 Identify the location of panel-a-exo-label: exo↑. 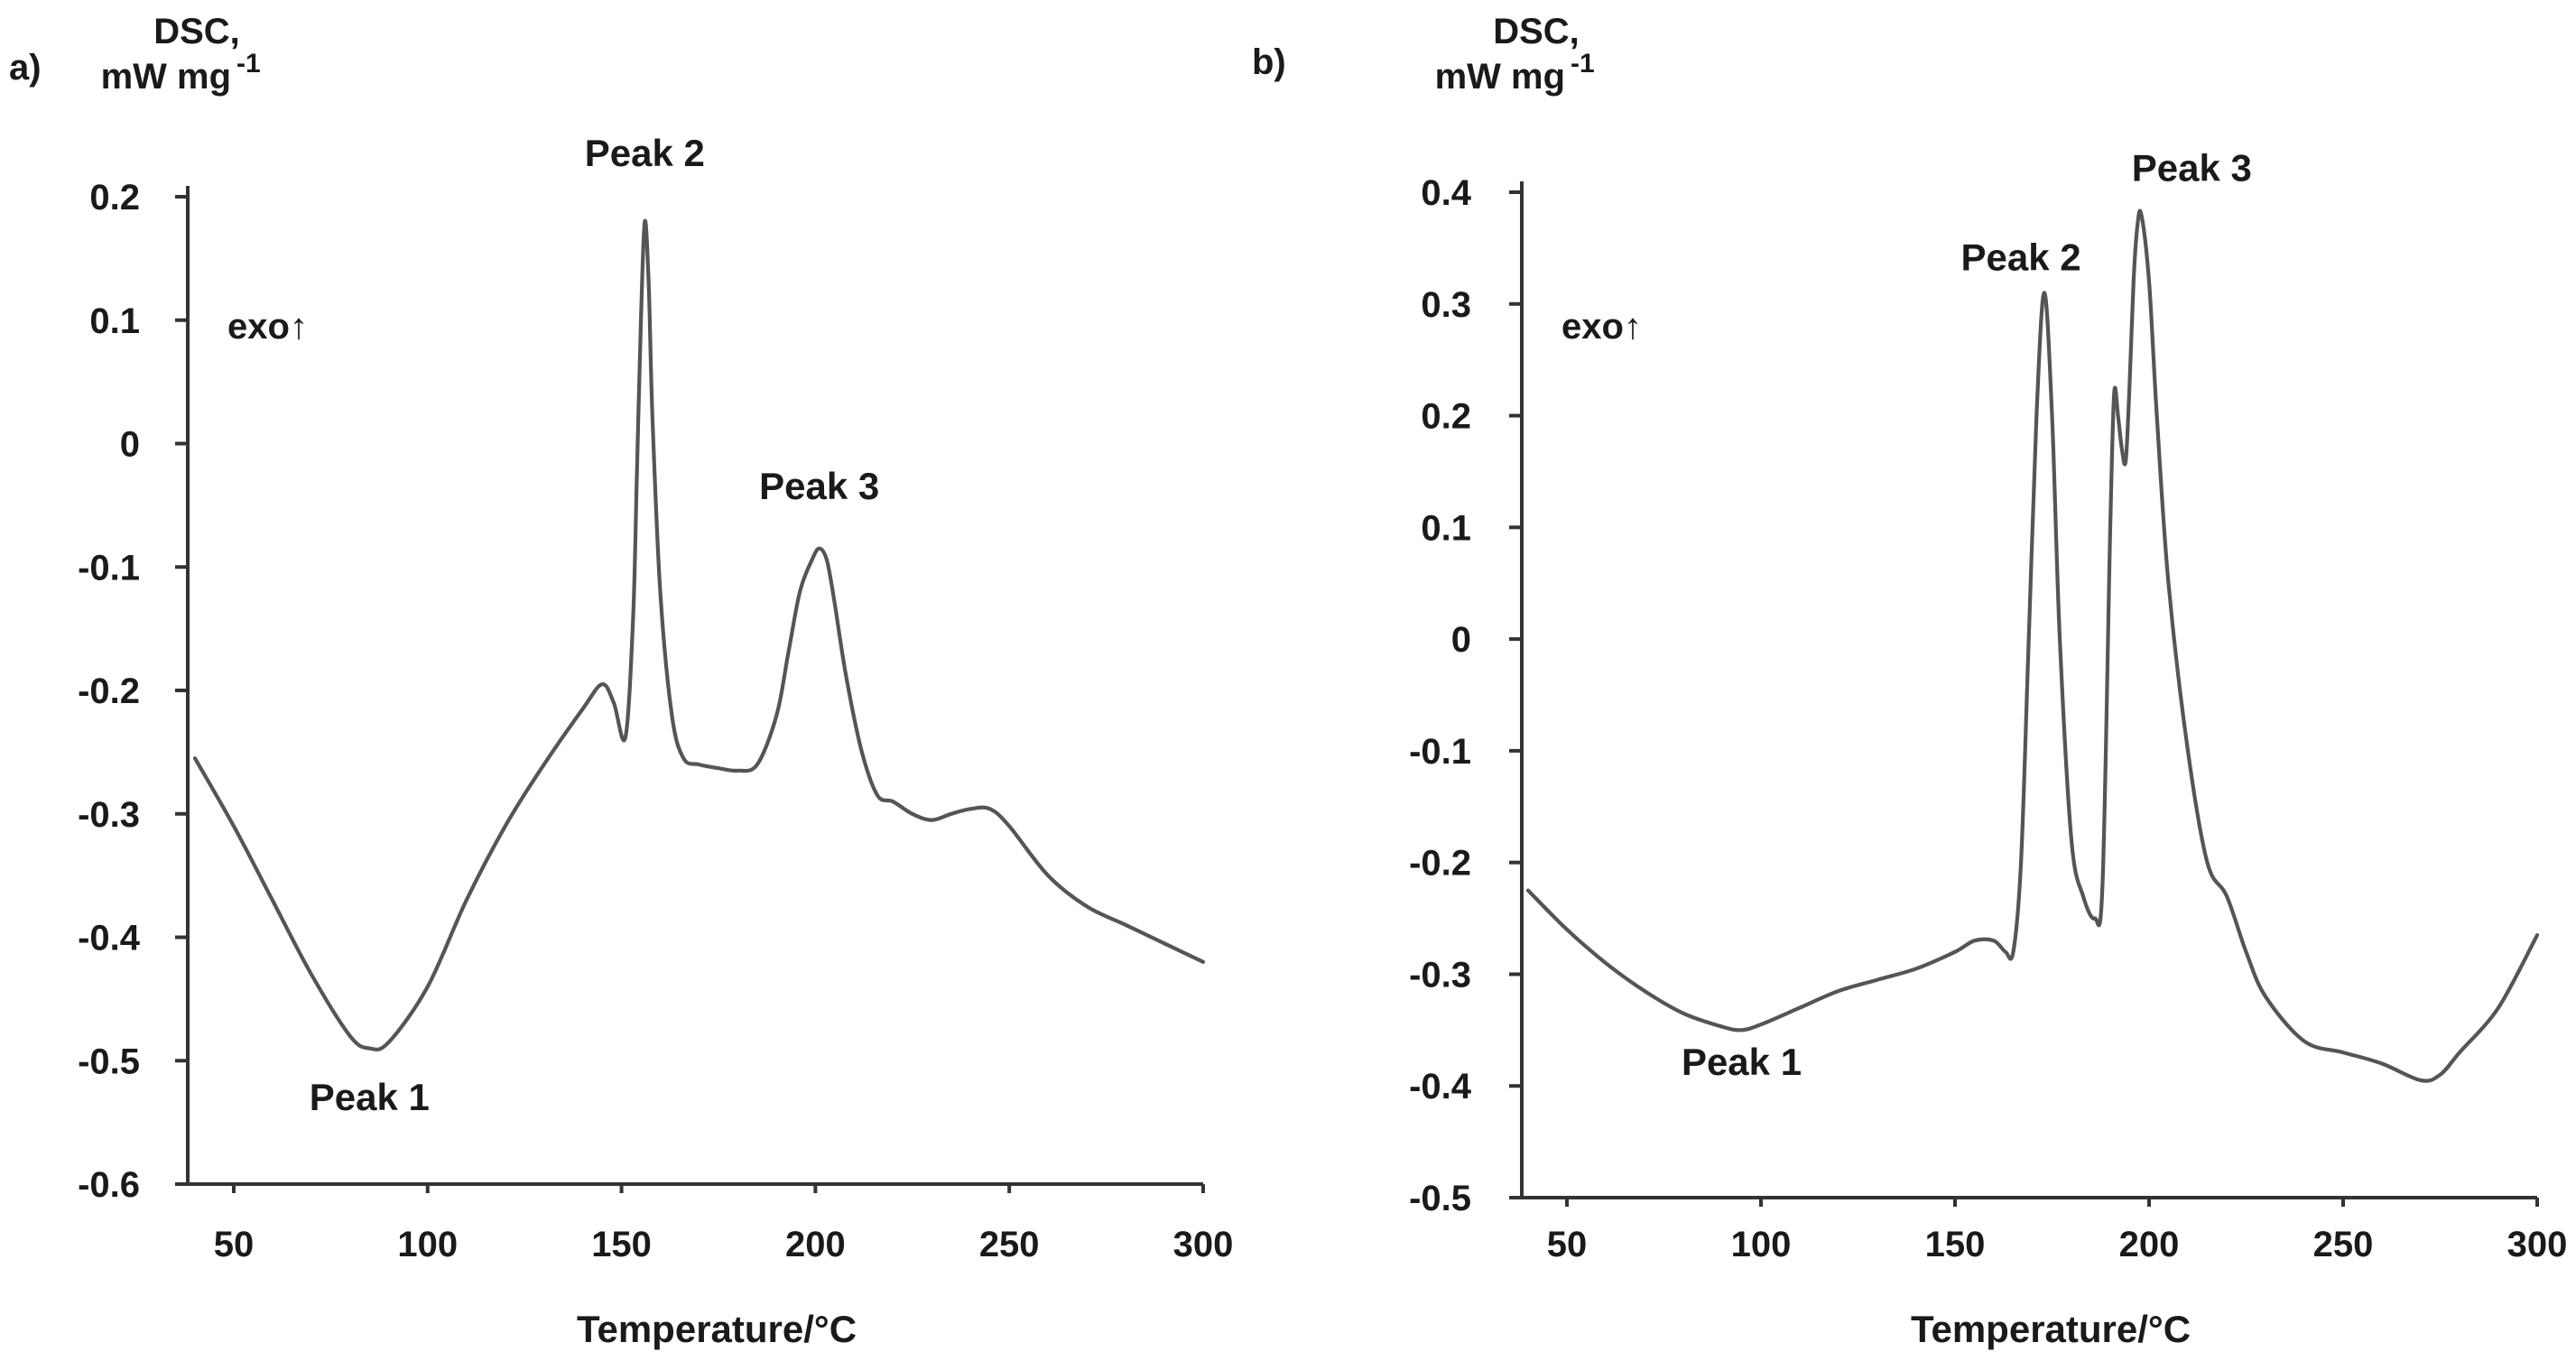
(267, 327).